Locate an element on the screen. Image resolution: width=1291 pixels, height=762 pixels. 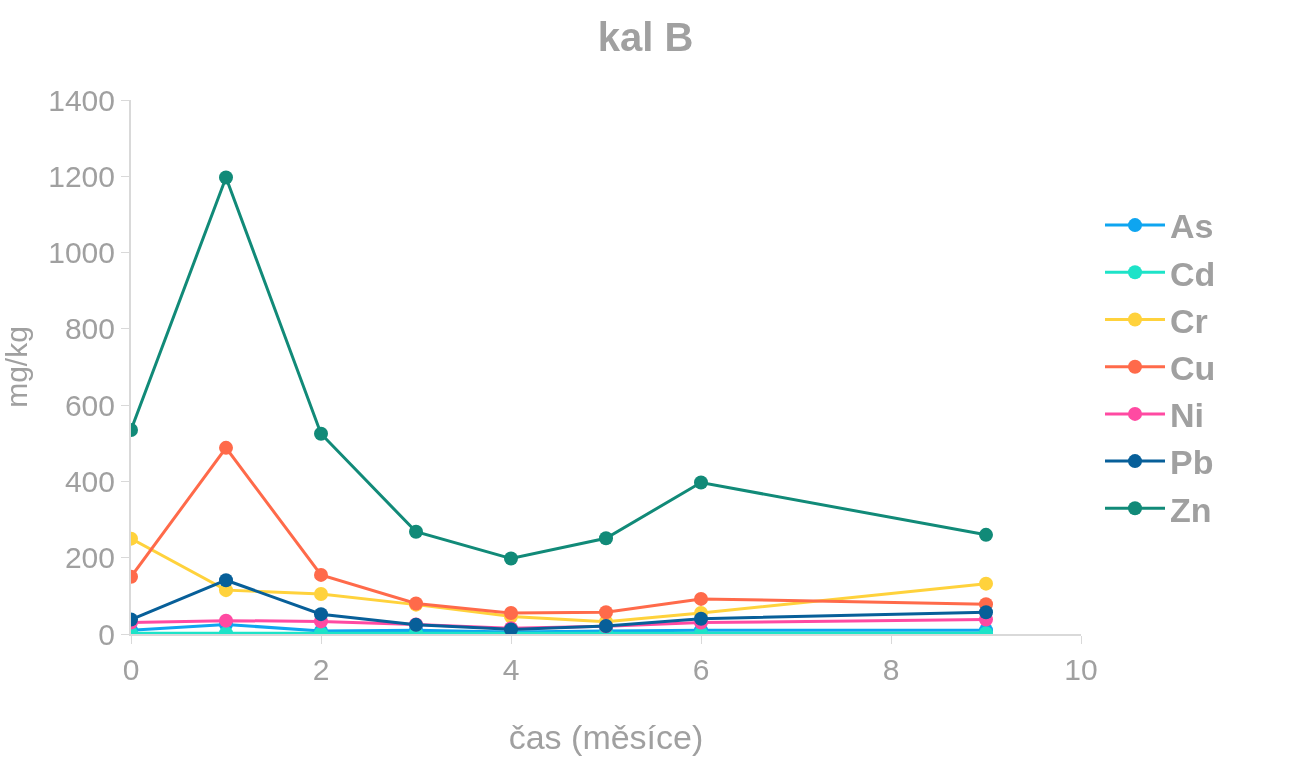
legend-label: Zn is located at coordinates (1191, 509).